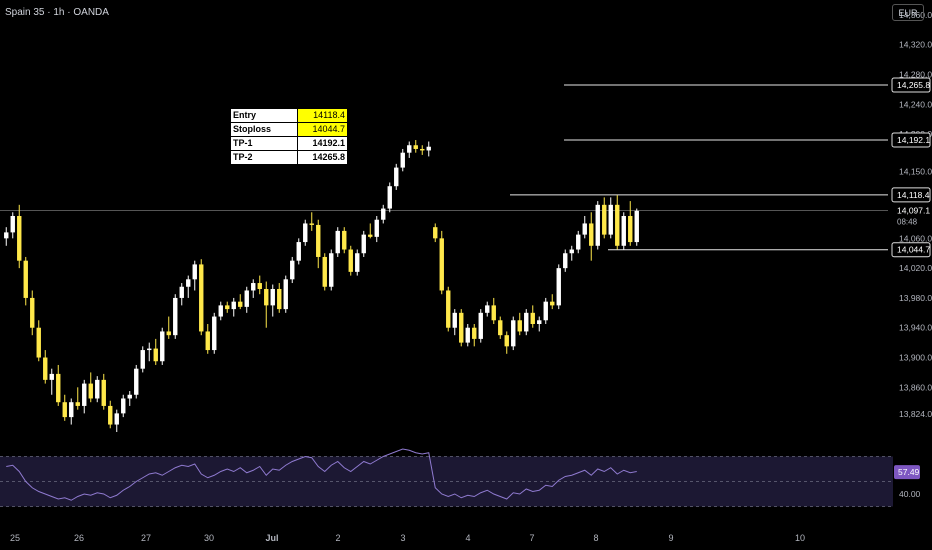  Describe the element at coordinates (264, 143) in the screenshot. I see `trade-label: TP-1` at that location.